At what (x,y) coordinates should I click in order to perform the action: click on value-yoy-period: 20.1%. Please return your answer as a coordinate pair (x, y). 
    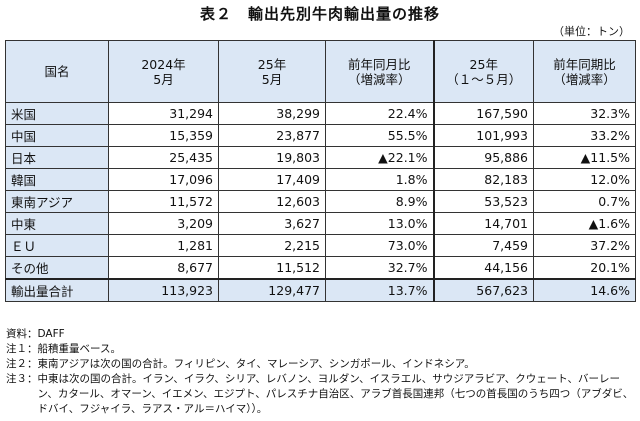
    Looking at the image, I should click on (584, 268).